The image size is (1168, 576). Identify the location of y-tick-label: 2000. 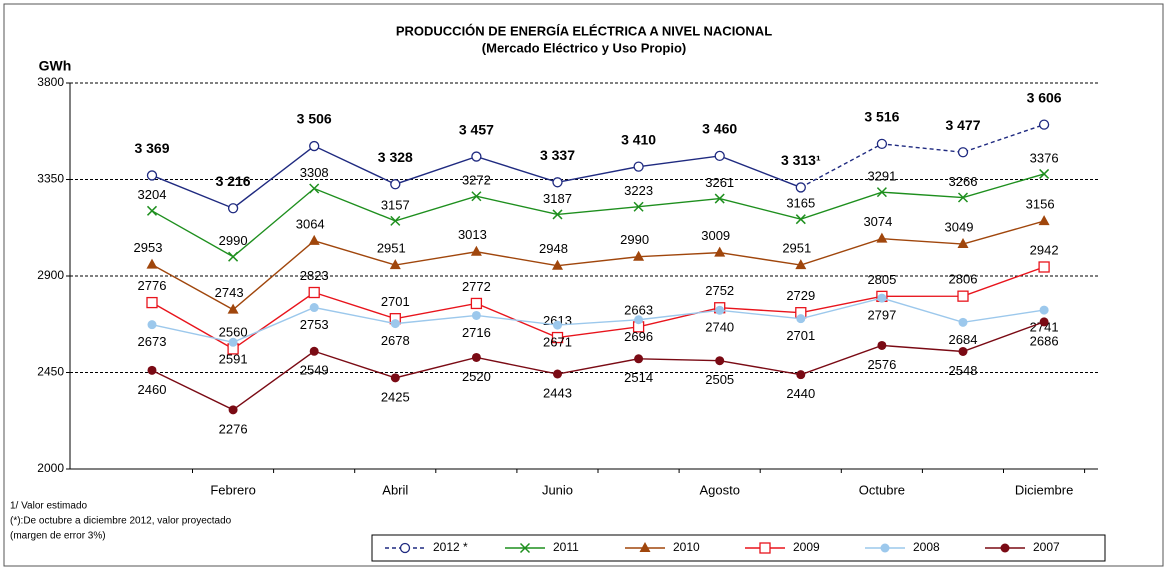
(50, 468).